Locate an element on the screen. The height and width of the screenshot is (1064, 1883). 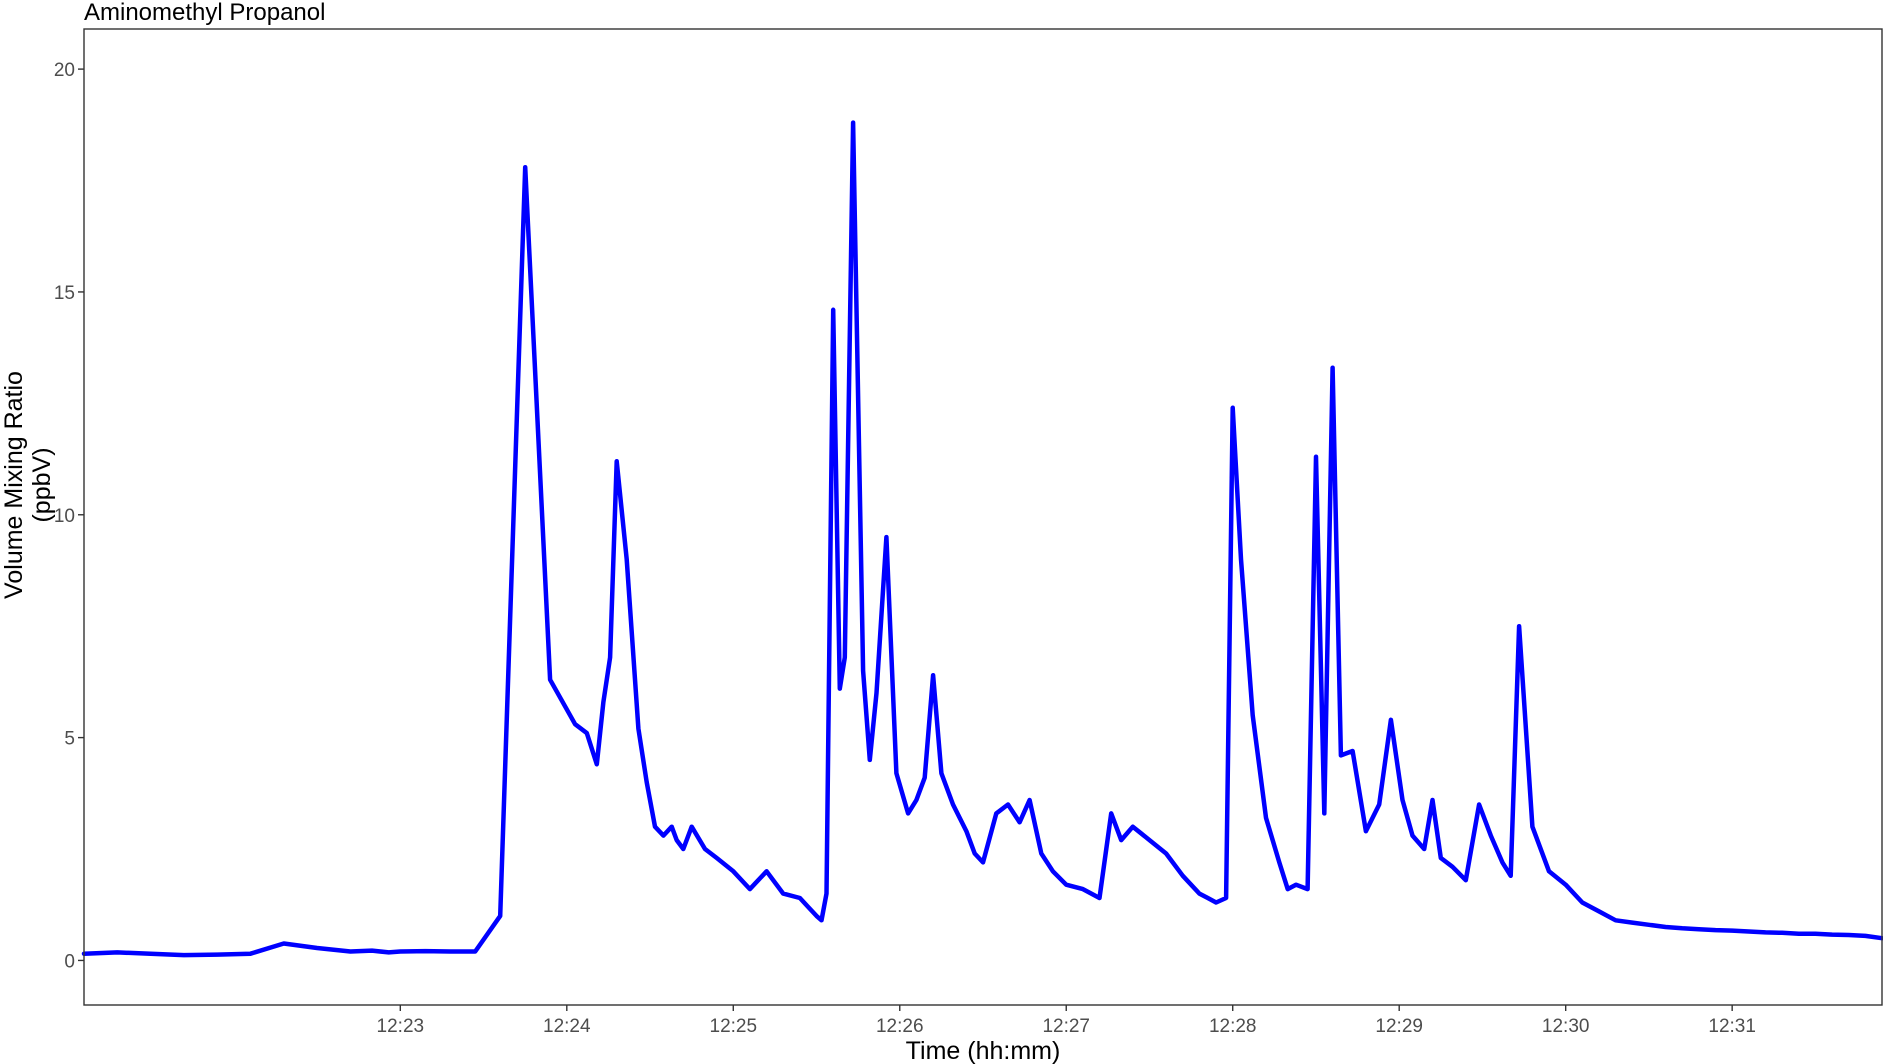
x-tick-label: 12:28 is located at coordinates (1233, 1026).